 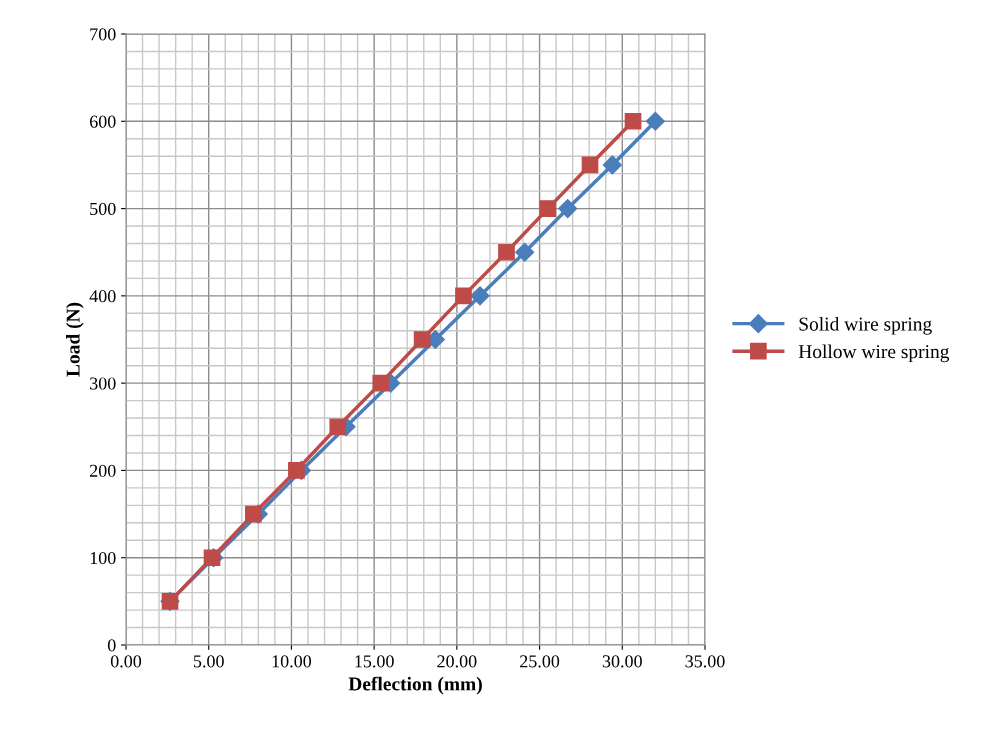 What do you see at coordinates (457, 661) in the screenshot?
I see `x-tick-label: 20.00` at bounding box center [457, 661].